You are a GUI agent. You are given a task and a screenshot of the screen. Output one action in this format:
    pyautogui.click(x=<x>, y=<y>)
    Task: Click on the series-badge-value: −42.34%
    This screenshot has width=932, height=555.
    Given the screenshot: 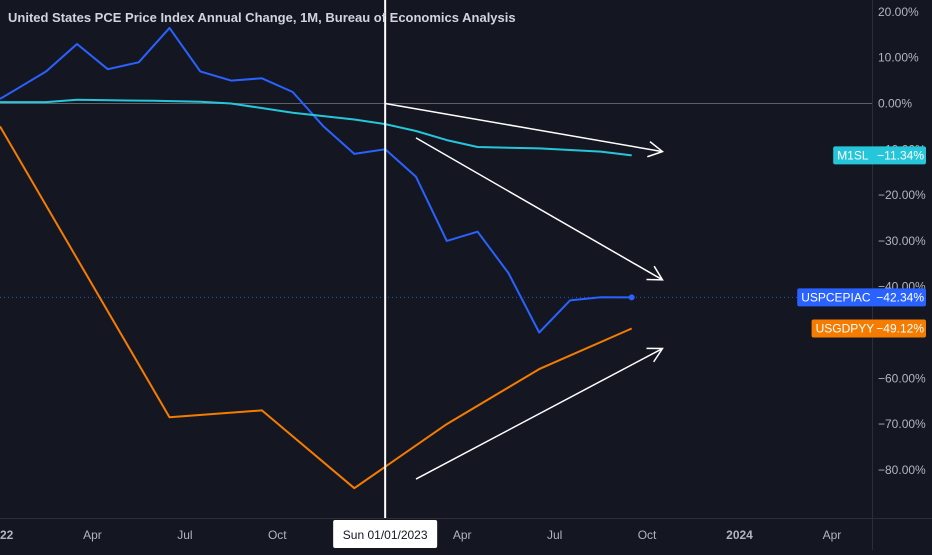 What is the action you would take?
    pyautogui.click(x=900, y=297)
    